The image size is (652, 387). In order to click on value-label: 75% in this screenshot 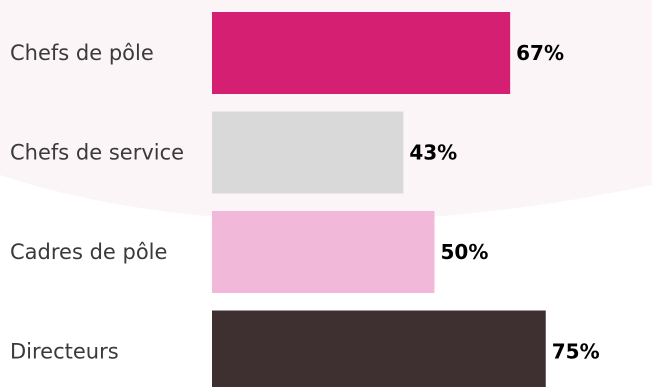, I will do `click(576, 352)`.